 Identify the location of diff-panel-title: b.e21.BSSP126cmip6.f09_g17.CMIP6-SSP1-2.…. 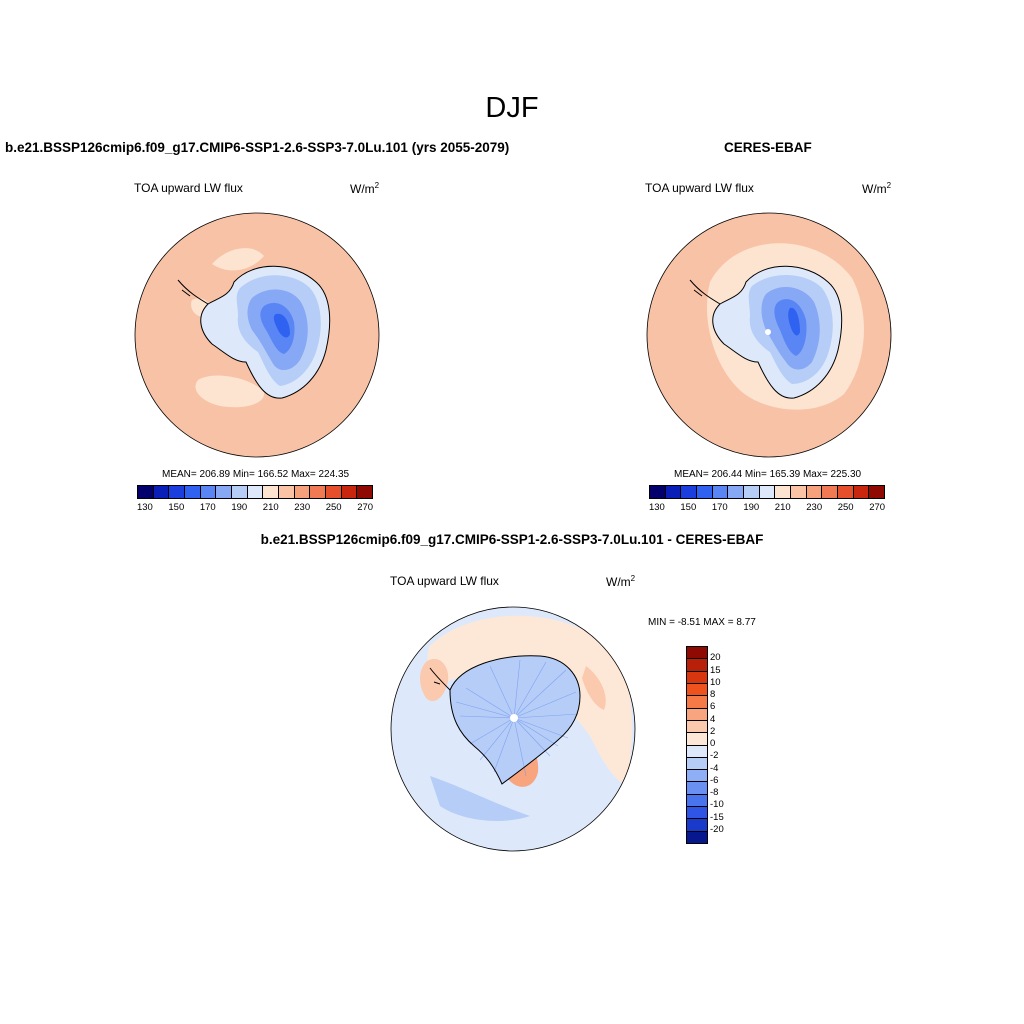
(512, 539).